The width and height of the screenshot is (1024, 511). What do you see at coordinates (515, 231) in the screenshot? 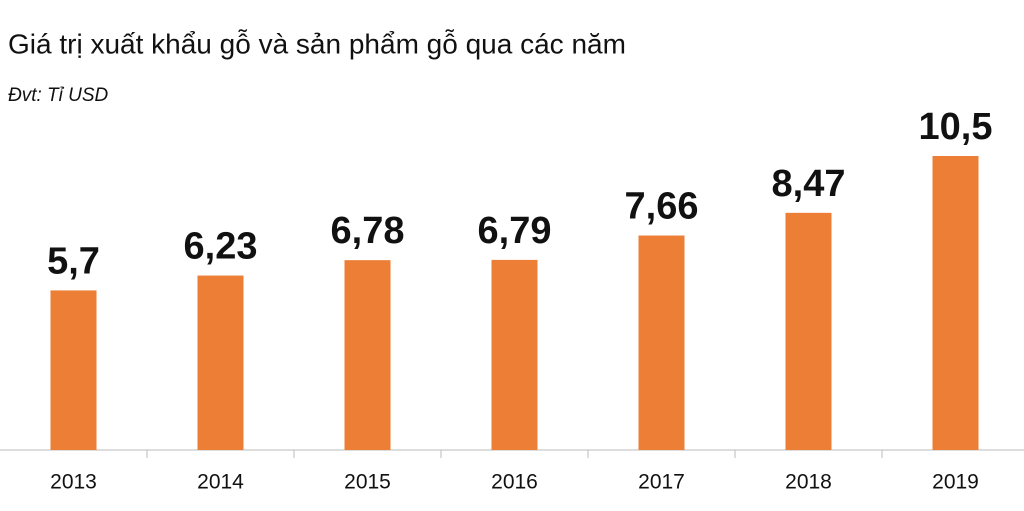
I see `value-label: 6,79` at bounding box center [515, 231].